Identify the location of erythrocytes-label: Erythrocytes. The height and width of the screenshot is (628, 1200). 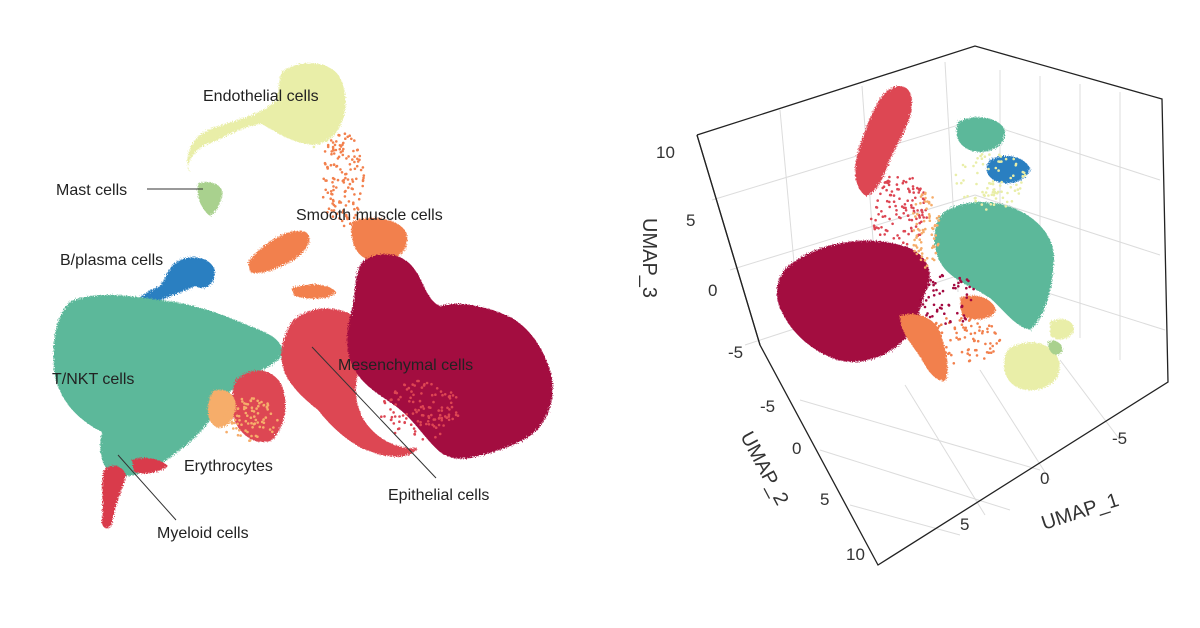
(228, 466).